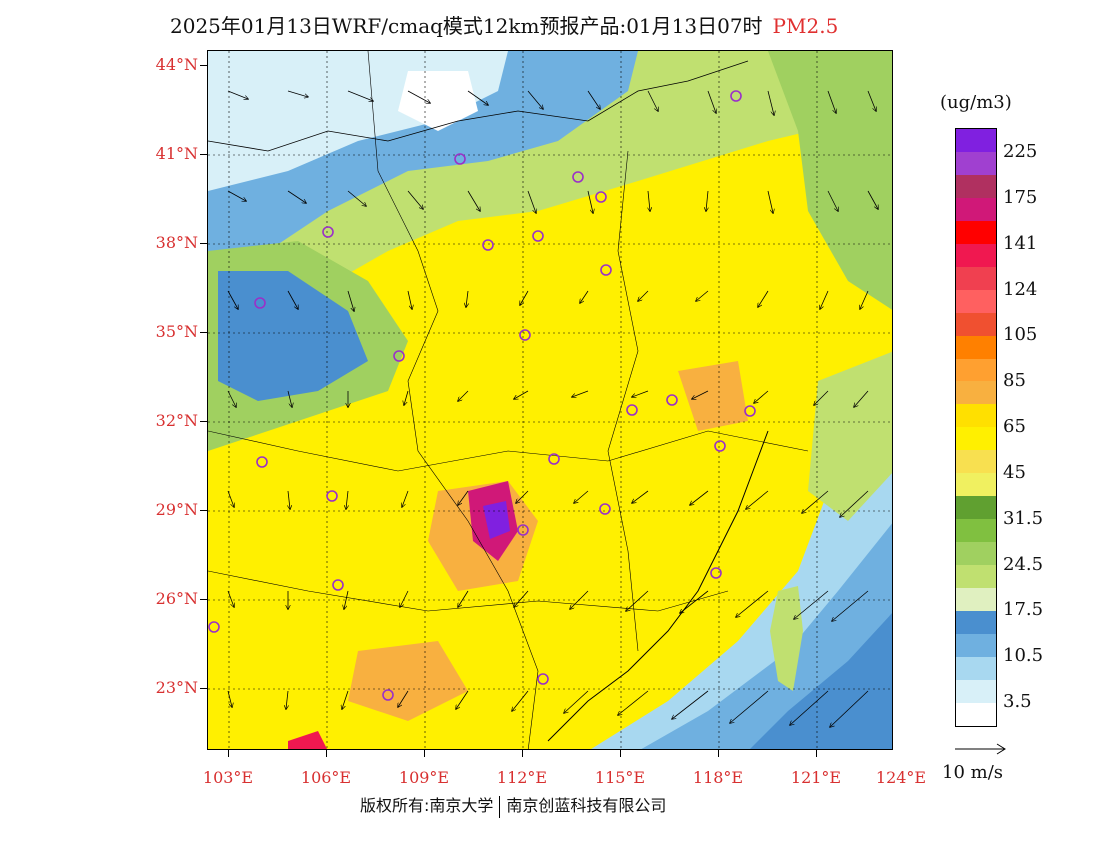  Describe the element at coordinates (1023, 564) in the screenshot. I see `legend-label: 24.5` at that location.